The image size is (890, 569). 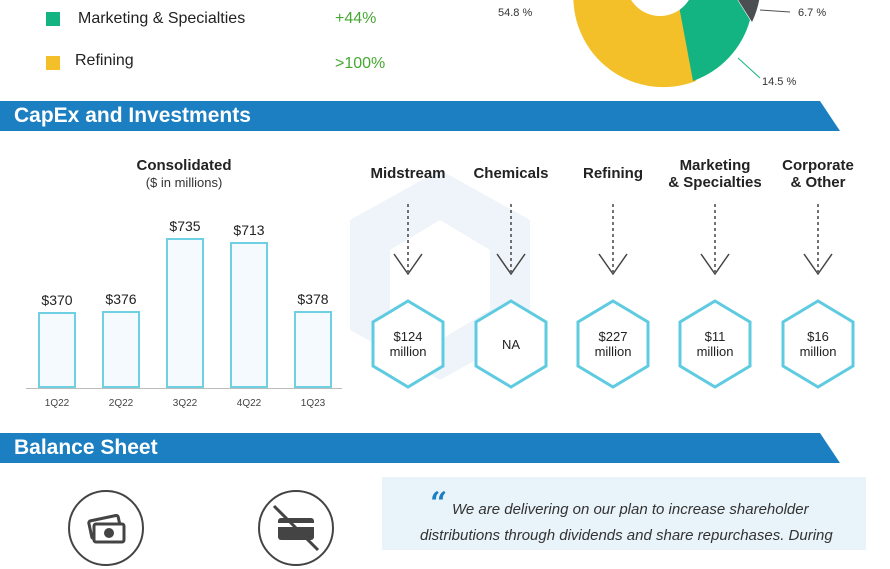 I want to click on pie-slice-marketing, so click(x=713, y=40).